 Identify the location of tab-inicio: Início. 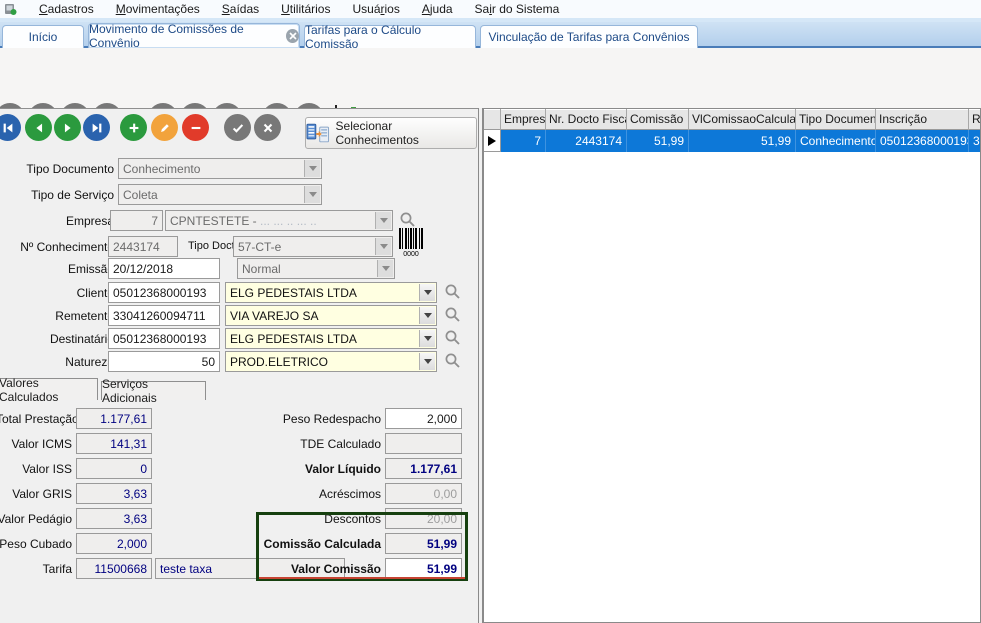
(43, 36).